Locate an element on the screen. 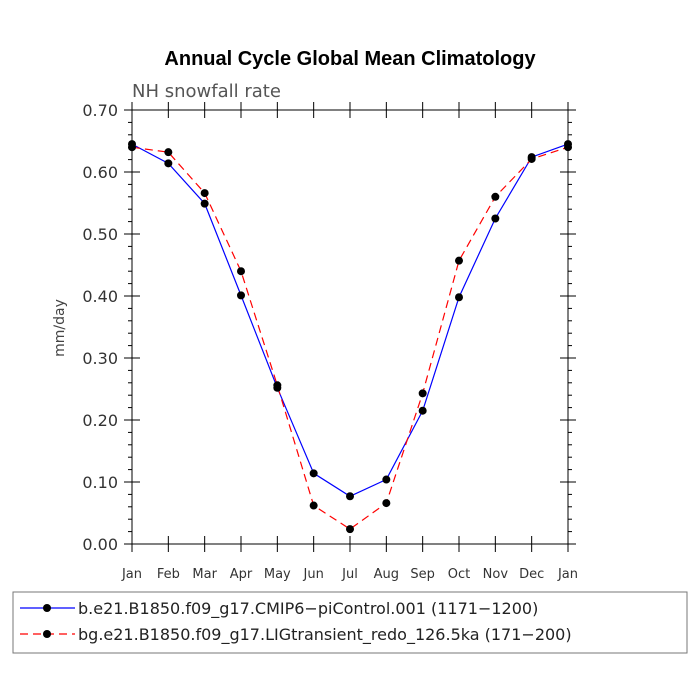 The image size is (700, 700). x-tick-label: Sep is located at coordinates (422, 574).